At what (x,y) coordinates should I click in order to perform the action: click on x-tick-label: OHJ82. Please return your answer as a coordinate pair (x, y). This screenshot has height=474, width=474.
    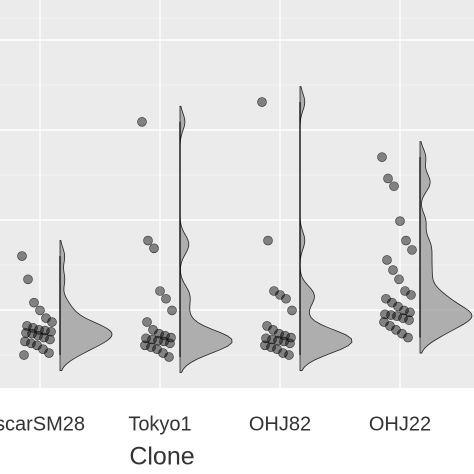
    Looking at the image, I should click on (280, 424).